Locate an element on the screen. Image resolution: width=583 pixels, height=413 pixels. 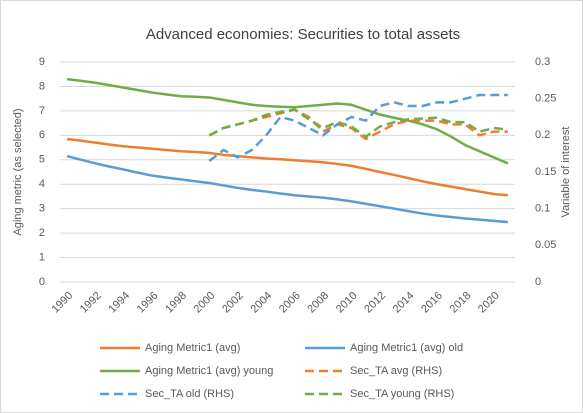
legend-label: Sec_TA young (RHS) is located at coordinates (402, 394).